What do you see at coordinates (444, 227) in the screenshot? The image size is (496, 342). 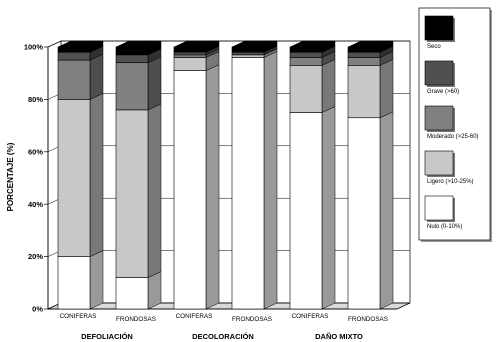 I see `legend-label: Nulo (0-10%)` at bounding box center [444, 227].